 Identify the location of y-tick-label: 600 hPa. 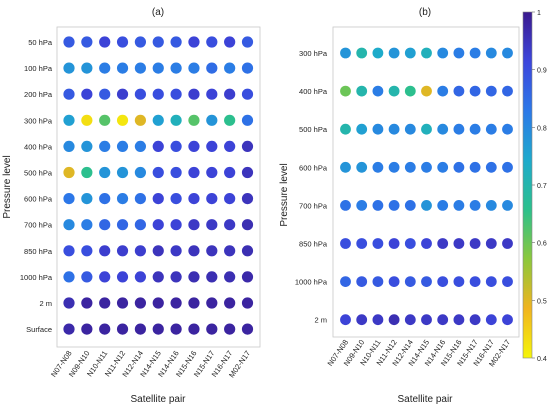
(313, 167).